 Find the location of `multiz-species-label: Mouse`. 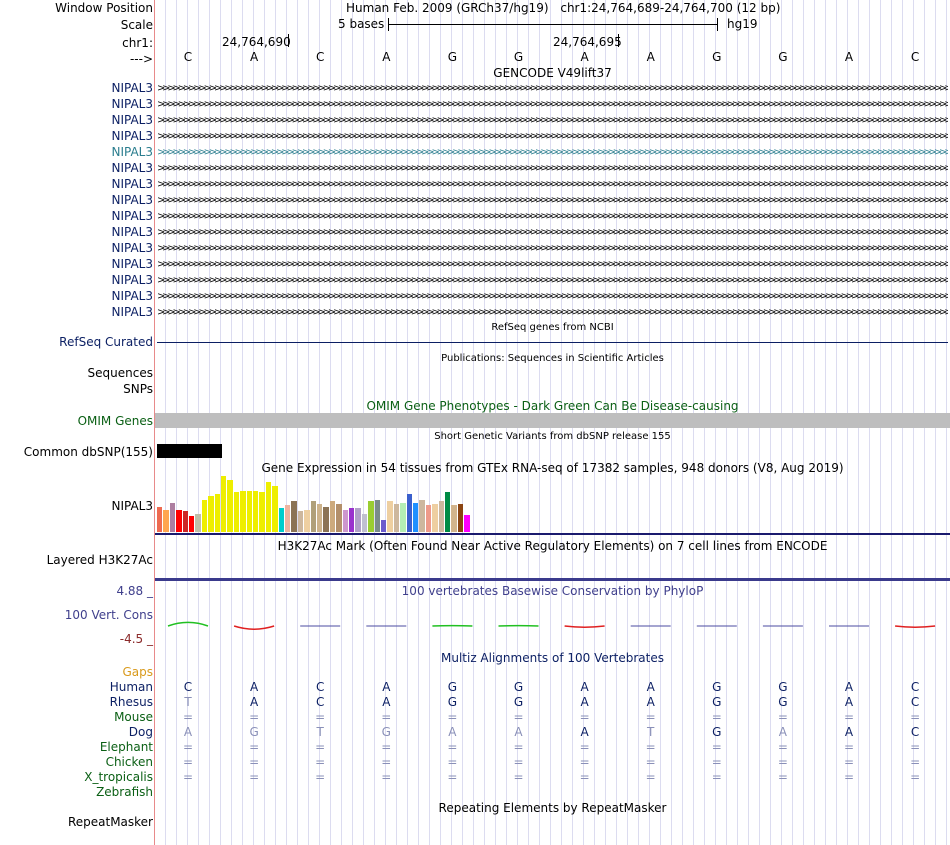

multiz-species-label: Mouse is located at coordinates (133, 717).